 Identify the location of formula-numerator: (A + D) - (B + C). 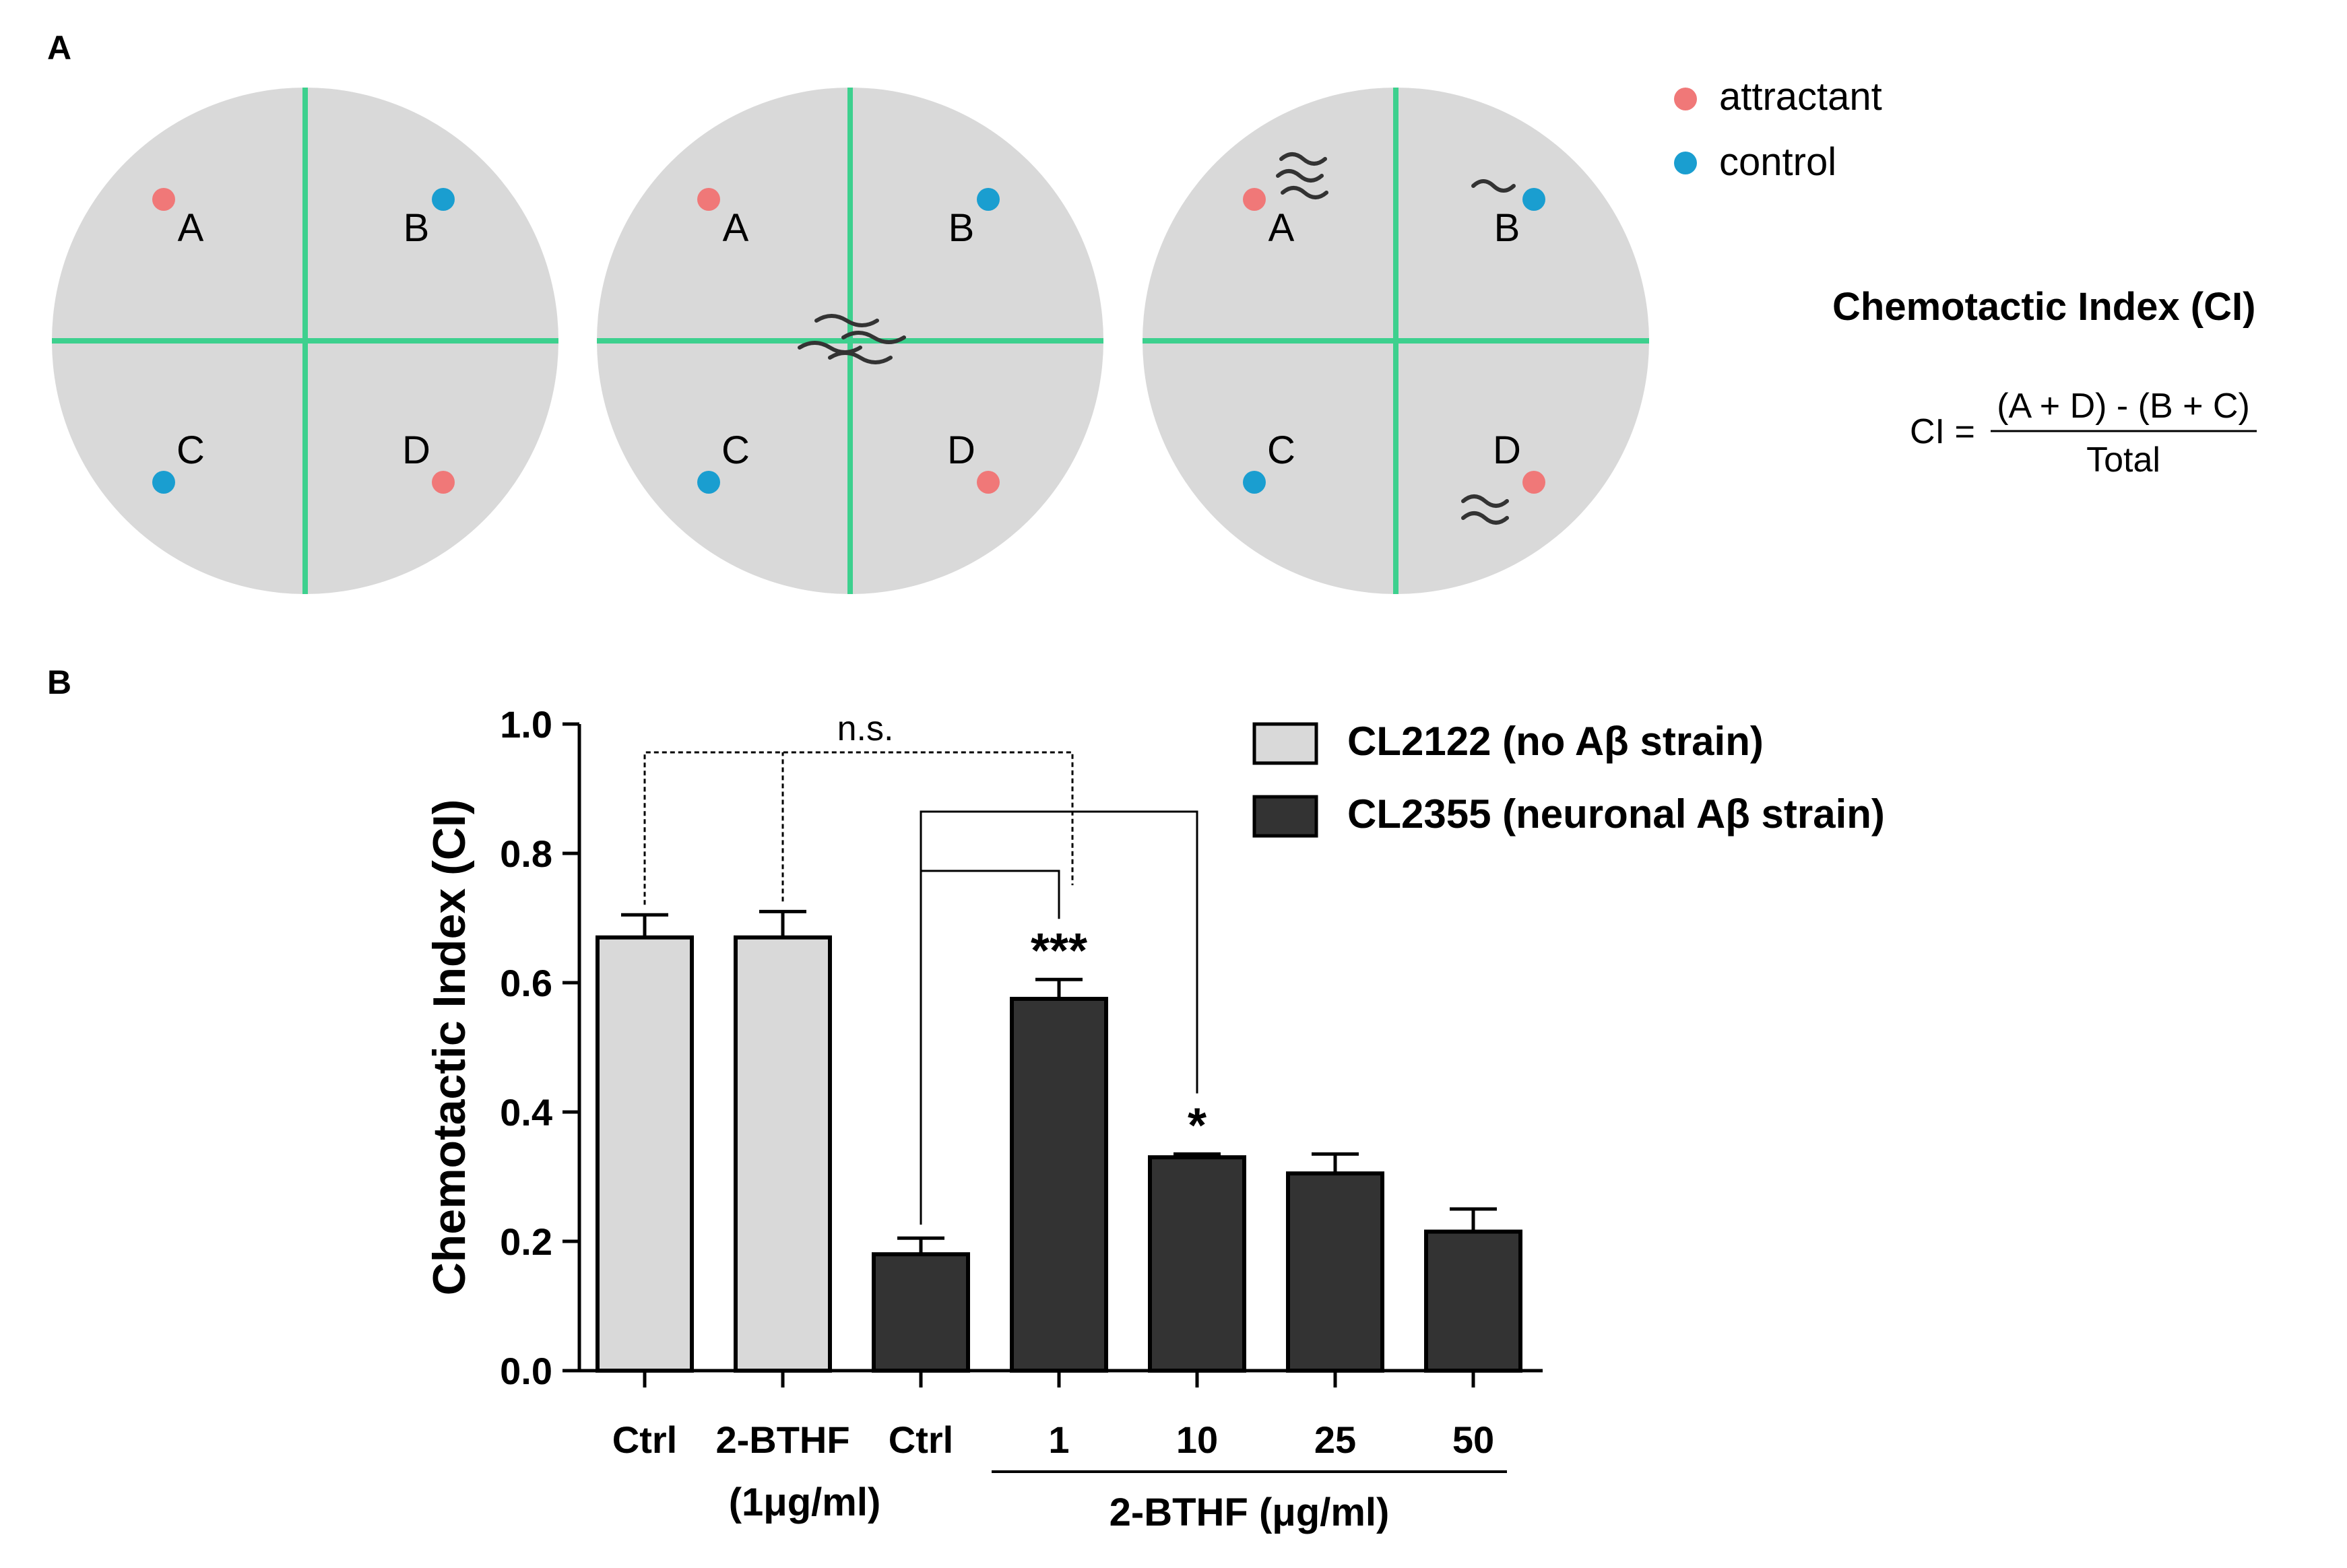
(2123, 406).